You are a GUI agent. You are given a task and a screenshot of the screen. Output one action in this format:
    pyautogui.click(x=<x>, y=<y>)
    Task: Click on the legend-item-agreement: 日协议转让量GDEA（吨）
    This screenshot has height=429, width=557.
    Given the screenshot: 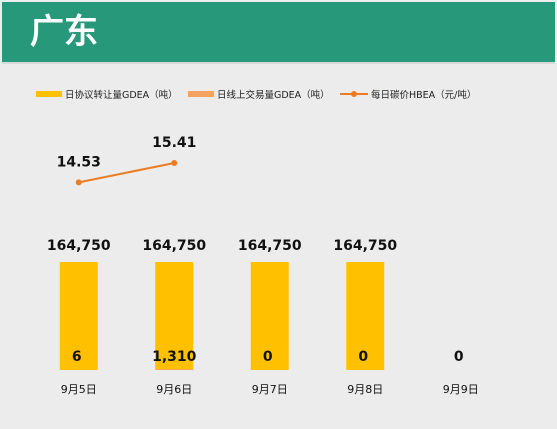 What is the action you would take?
    pyautogui.click(x=107, y=94)
    